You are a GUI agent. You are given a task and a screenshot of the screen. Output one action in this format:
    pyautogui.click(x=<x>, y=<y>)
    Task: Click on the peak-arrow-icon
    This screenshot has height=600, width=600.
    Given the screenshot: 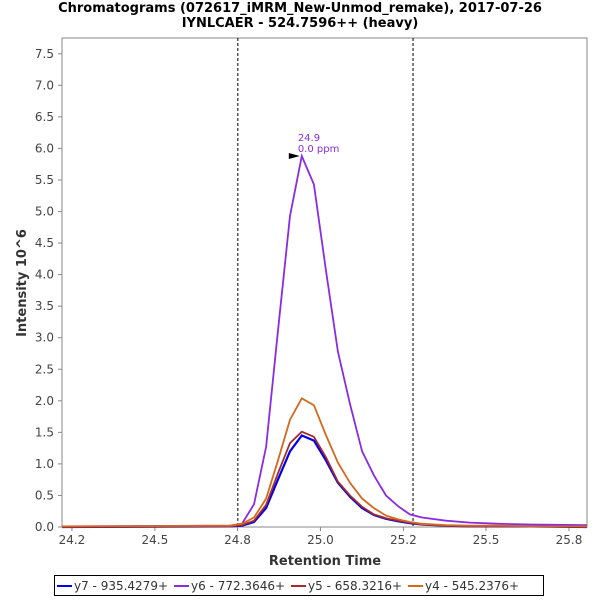 What is the action you would take?
    pyautogui.click(x=294, y=155)
    